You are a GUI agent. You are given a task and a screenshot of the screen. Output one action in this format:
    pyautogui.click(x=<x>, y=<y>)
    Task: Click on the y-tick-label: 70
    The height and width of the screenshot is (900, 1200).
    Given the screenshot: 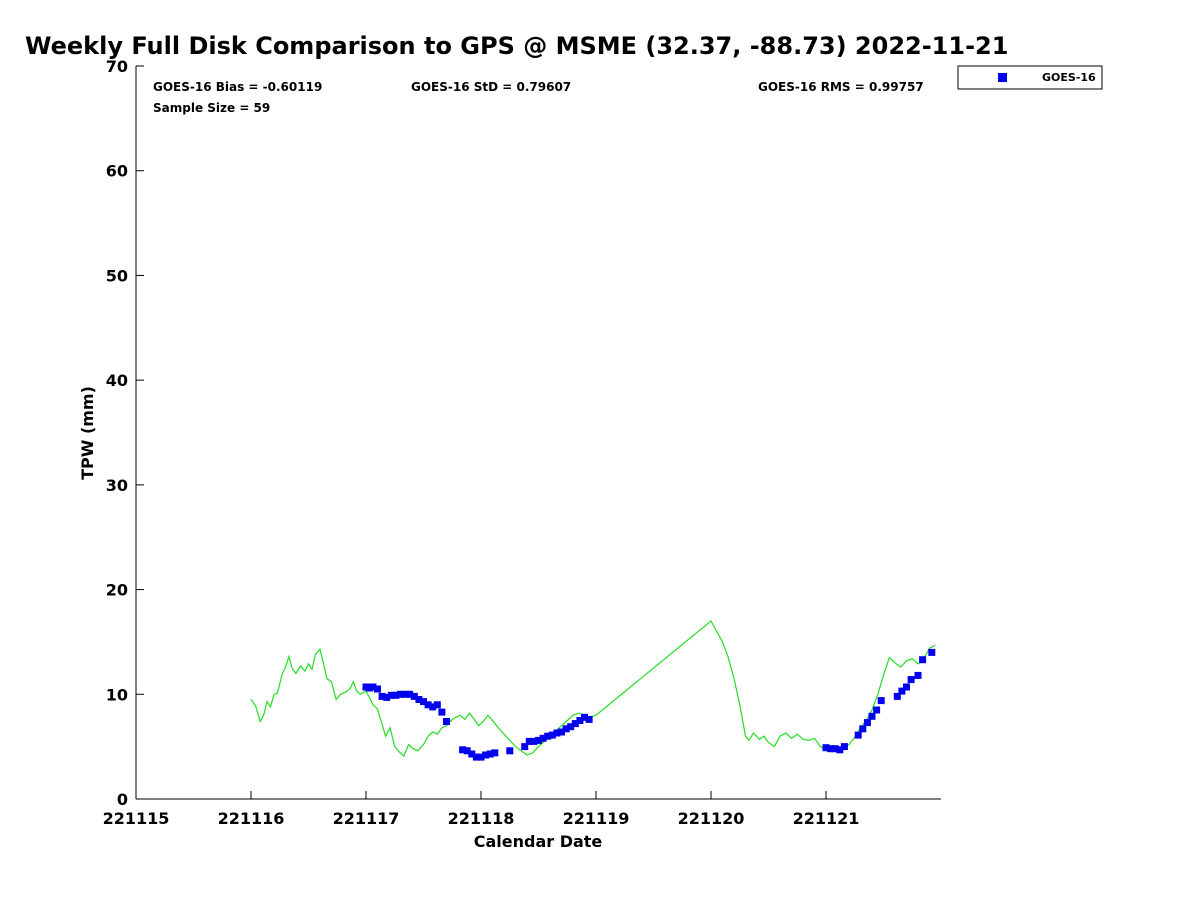 What is the action you would take?
    pyautogui.click(x=117, y=66)
    